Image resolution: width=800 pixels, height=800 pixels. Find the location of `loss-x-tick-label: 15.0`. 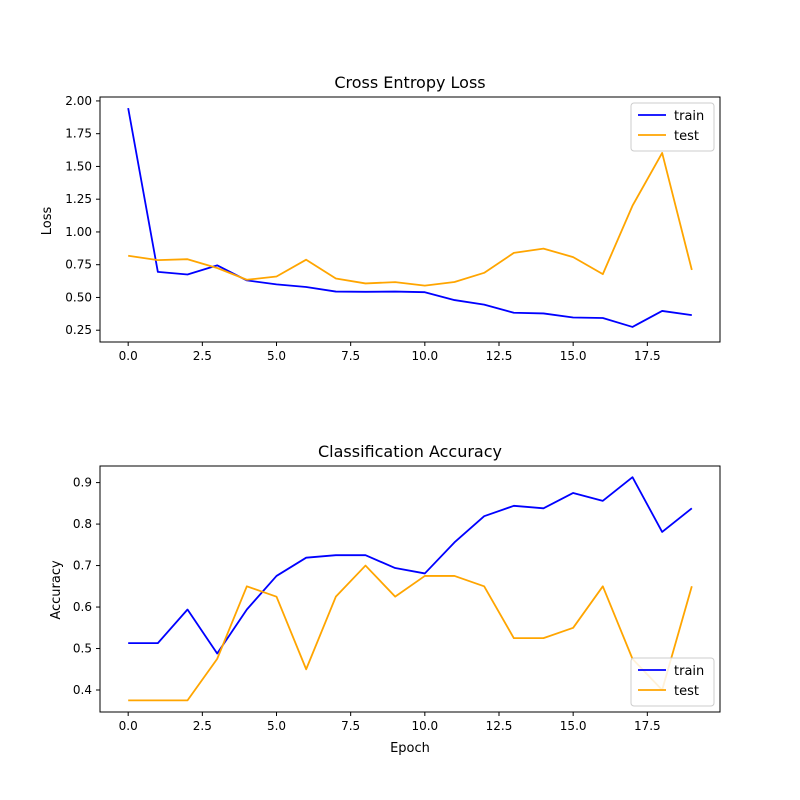

loss-x-tick-label: 15.0 is located at coordinates (573, 356).